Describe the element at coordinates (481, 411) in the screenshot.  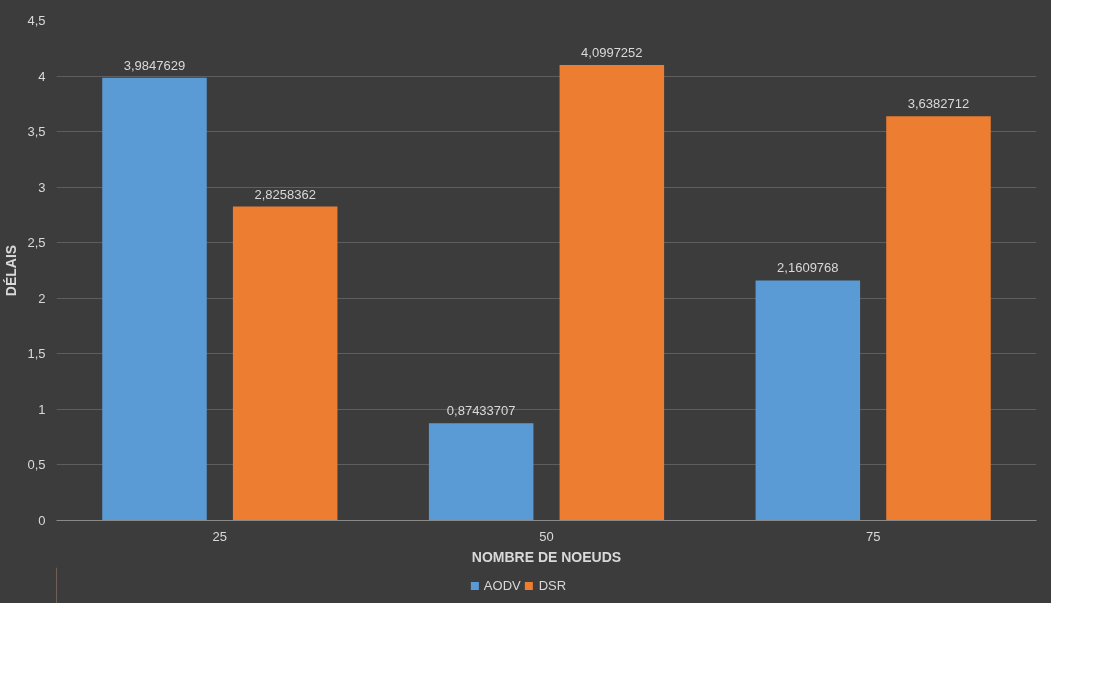
I see `data-label: 0,87433707` at that location.